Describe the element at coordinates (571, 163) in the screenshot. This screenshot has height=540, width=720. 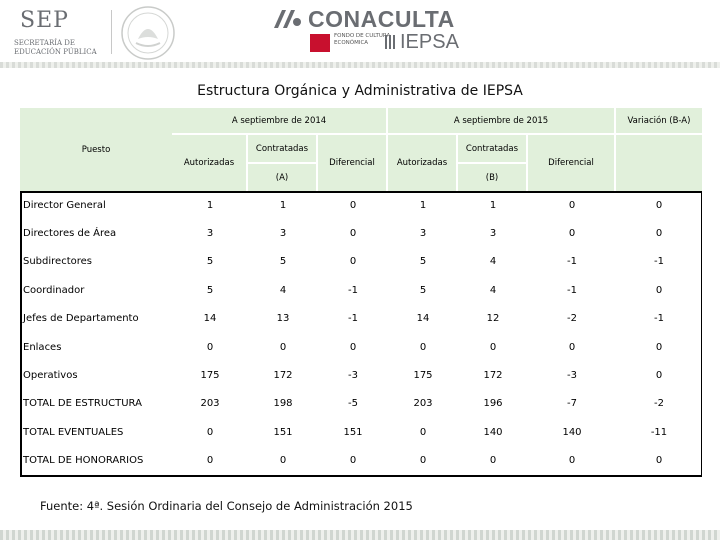
I see `header-diferencial-2015: Diferencial` at that location.